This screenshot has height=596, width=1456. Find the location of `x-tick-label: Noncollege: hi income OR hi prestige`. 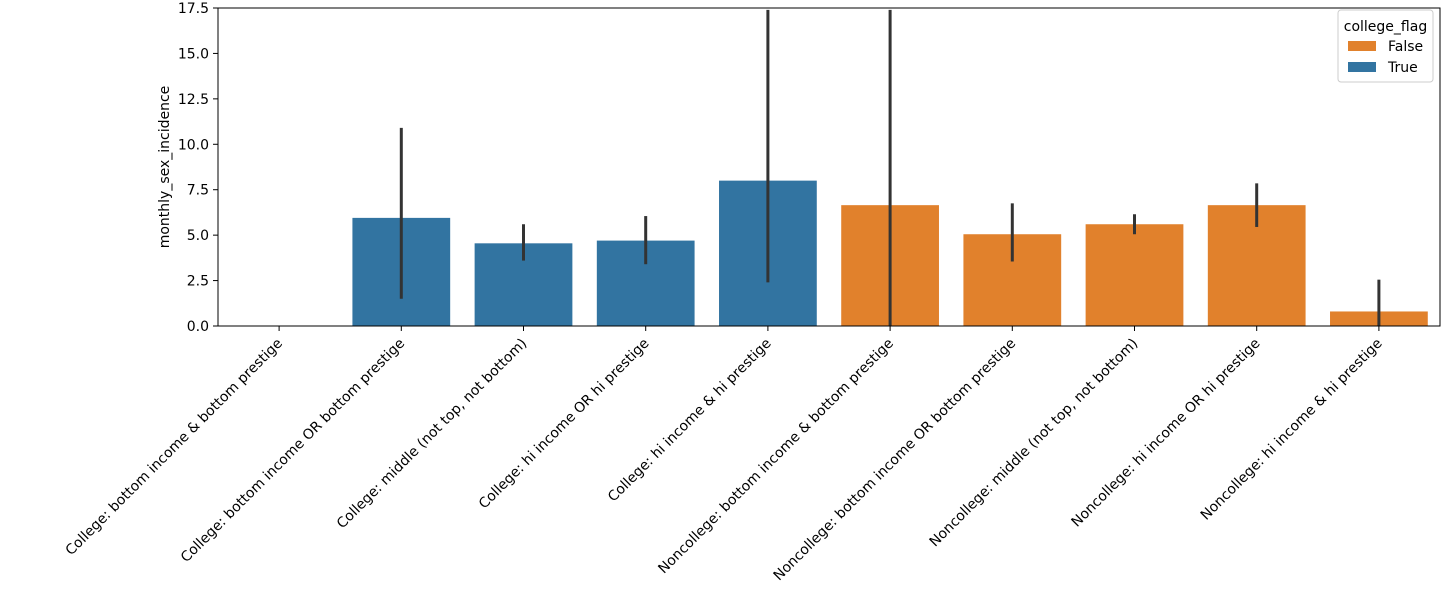

x-tick-label: Noncollege: hi income OR hi prestige is located at coordinates (1166, 433).